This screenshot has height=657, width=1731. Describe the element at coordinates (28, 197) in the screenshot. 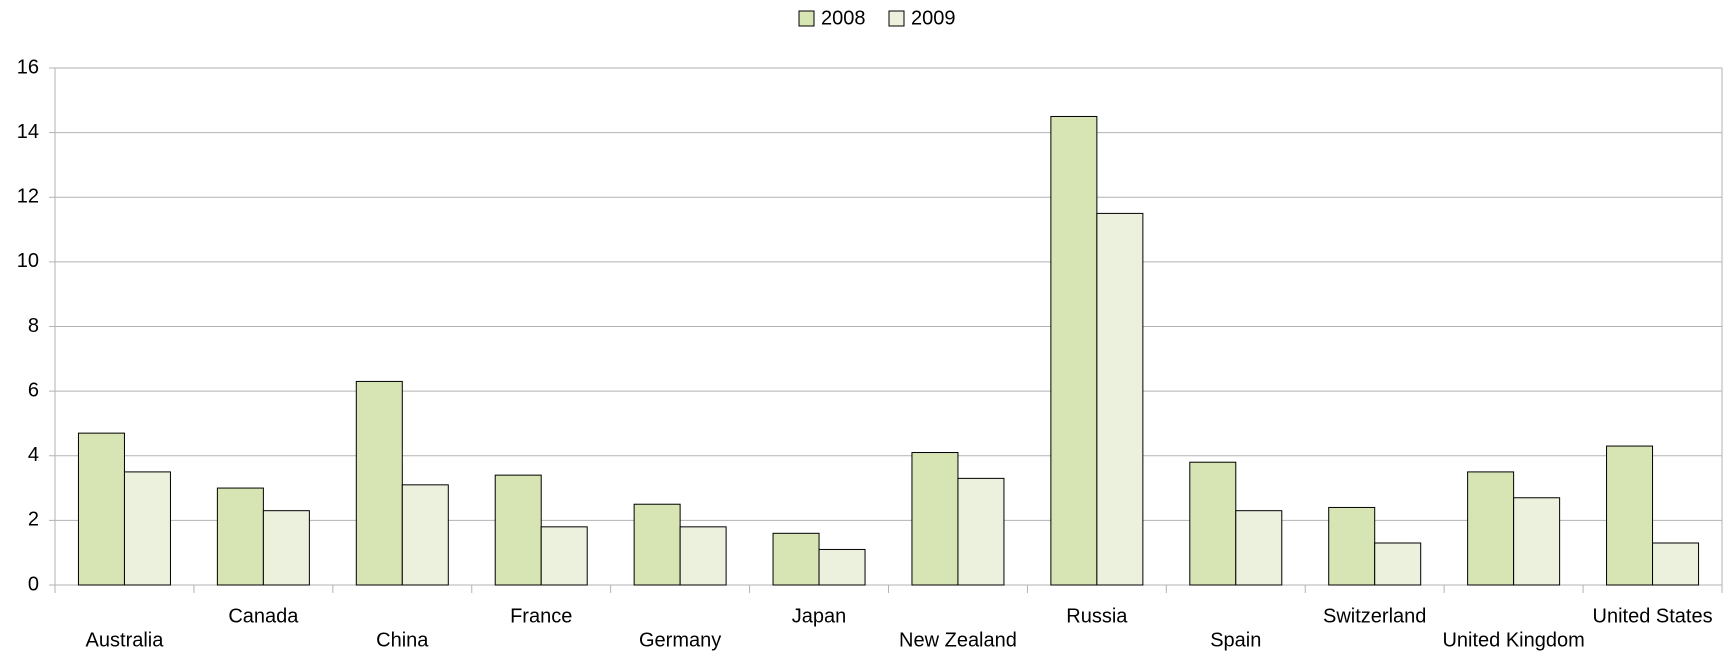

I see `y-tick-label: 12` at that location.